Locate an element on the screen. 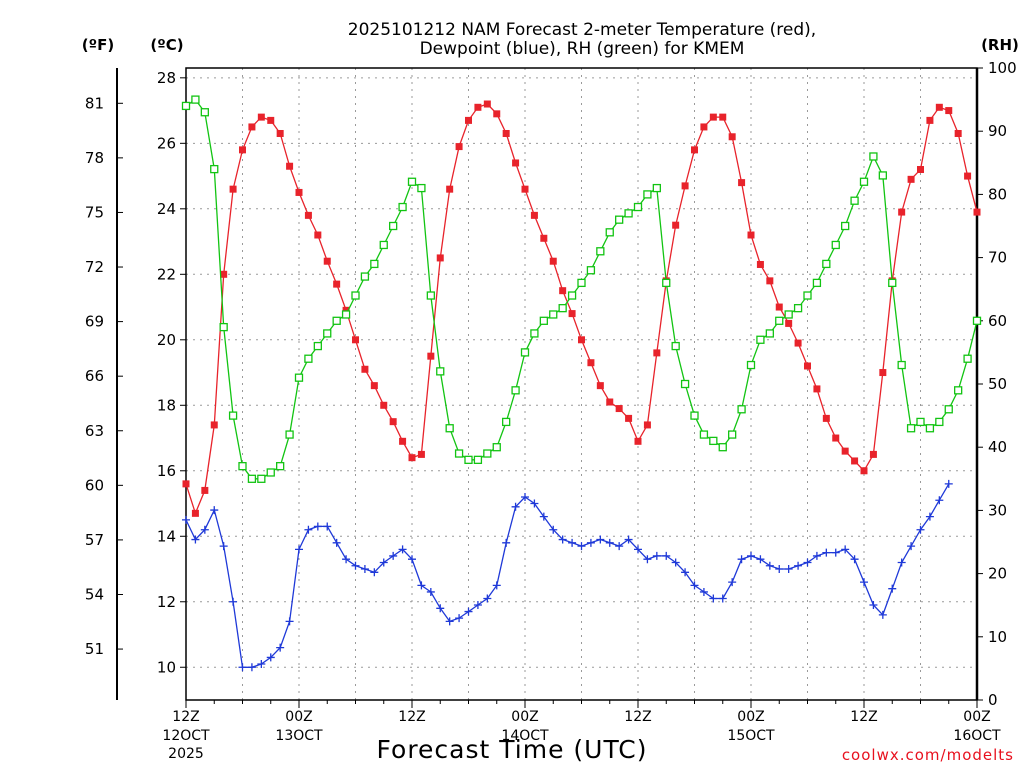 The image size is (1024, 768). fahrenheit-tick-label: 69 is located at coordinates (94, 322).